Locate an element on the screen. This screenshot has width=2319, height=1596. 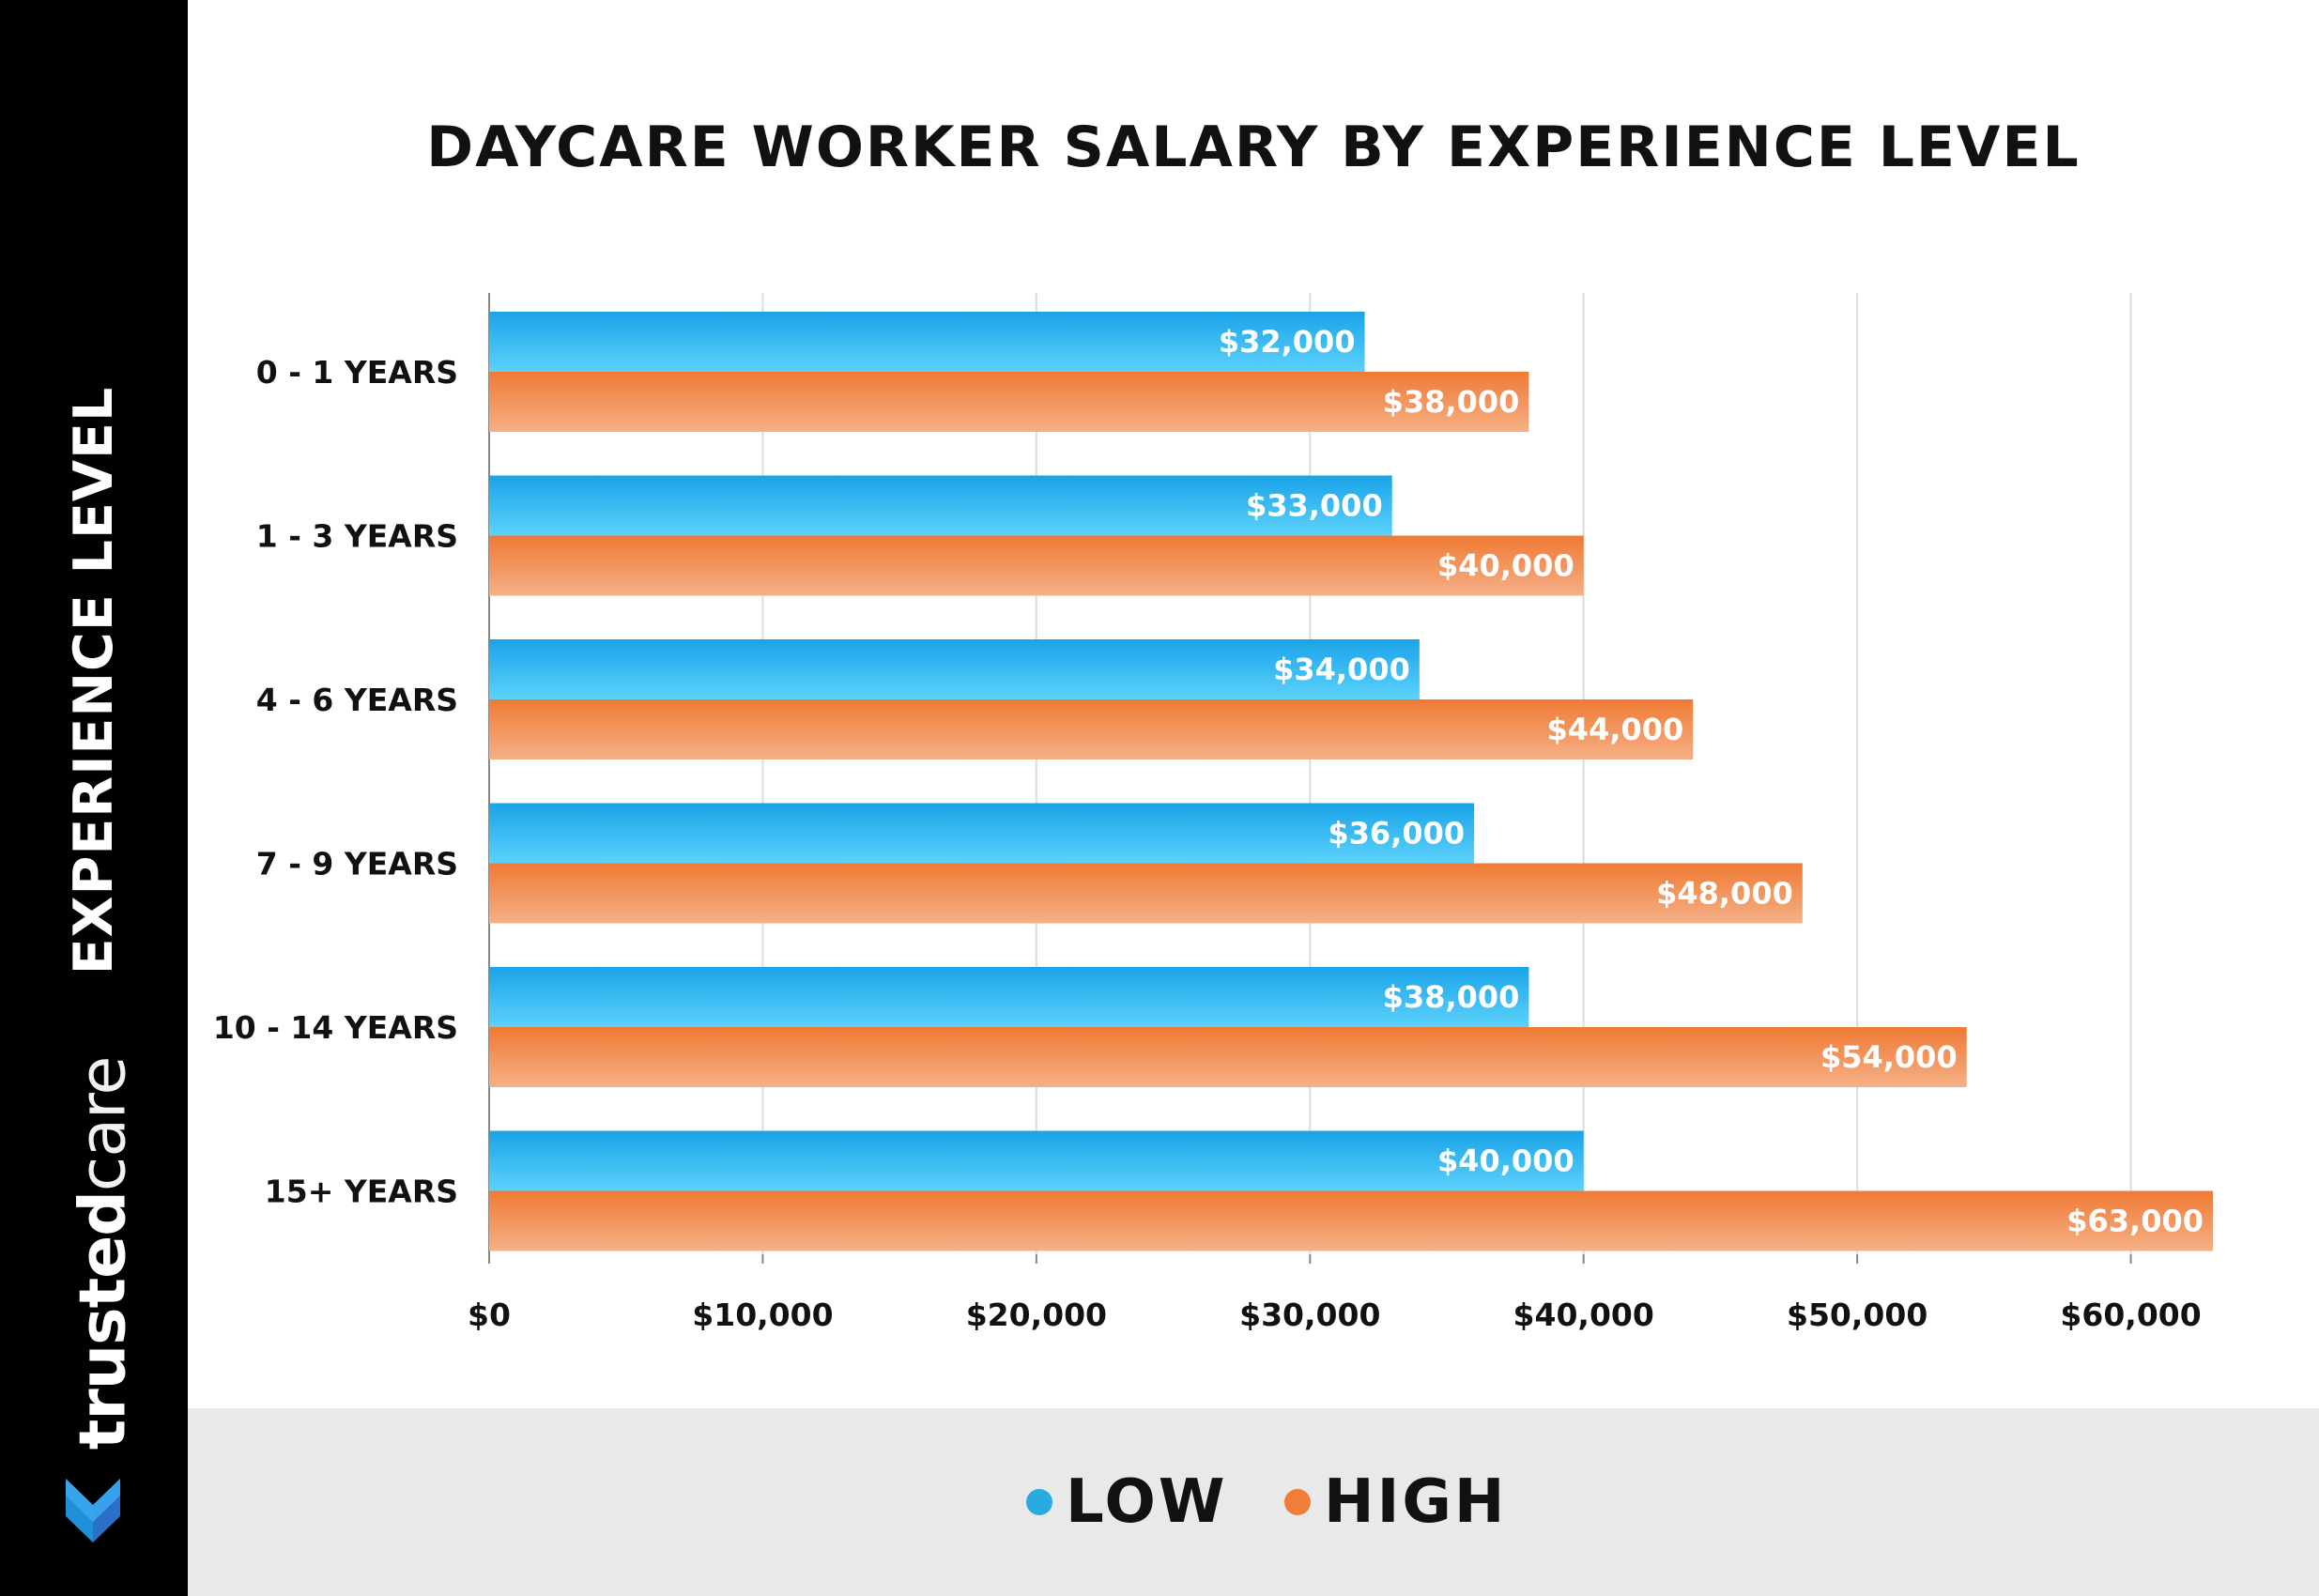
data-label-high: $40,000 is located at coordinates (1505, 566).